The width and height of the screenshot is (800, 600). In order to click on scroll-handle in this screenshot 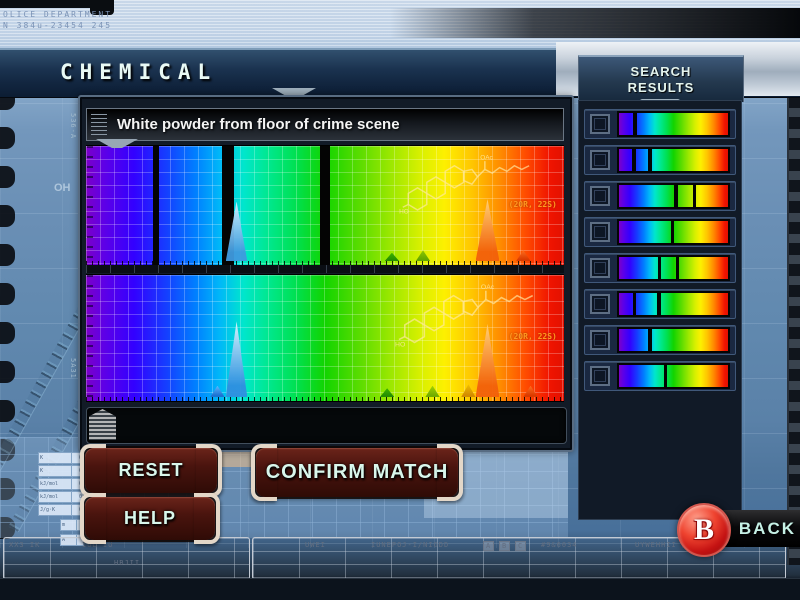, I will do `click(102, 424)`.